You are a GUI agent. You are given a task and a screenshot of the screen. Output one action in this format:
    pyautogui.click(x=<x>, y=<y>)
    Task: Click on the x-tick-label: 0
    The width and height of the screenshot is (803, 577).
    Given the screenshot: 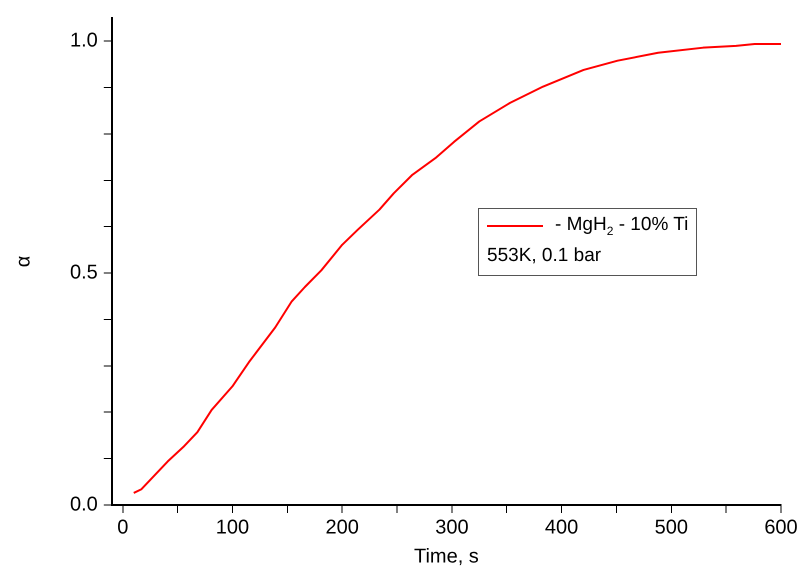 What is the action you would take?
    pyautogui.click(x=122, y=527)
    